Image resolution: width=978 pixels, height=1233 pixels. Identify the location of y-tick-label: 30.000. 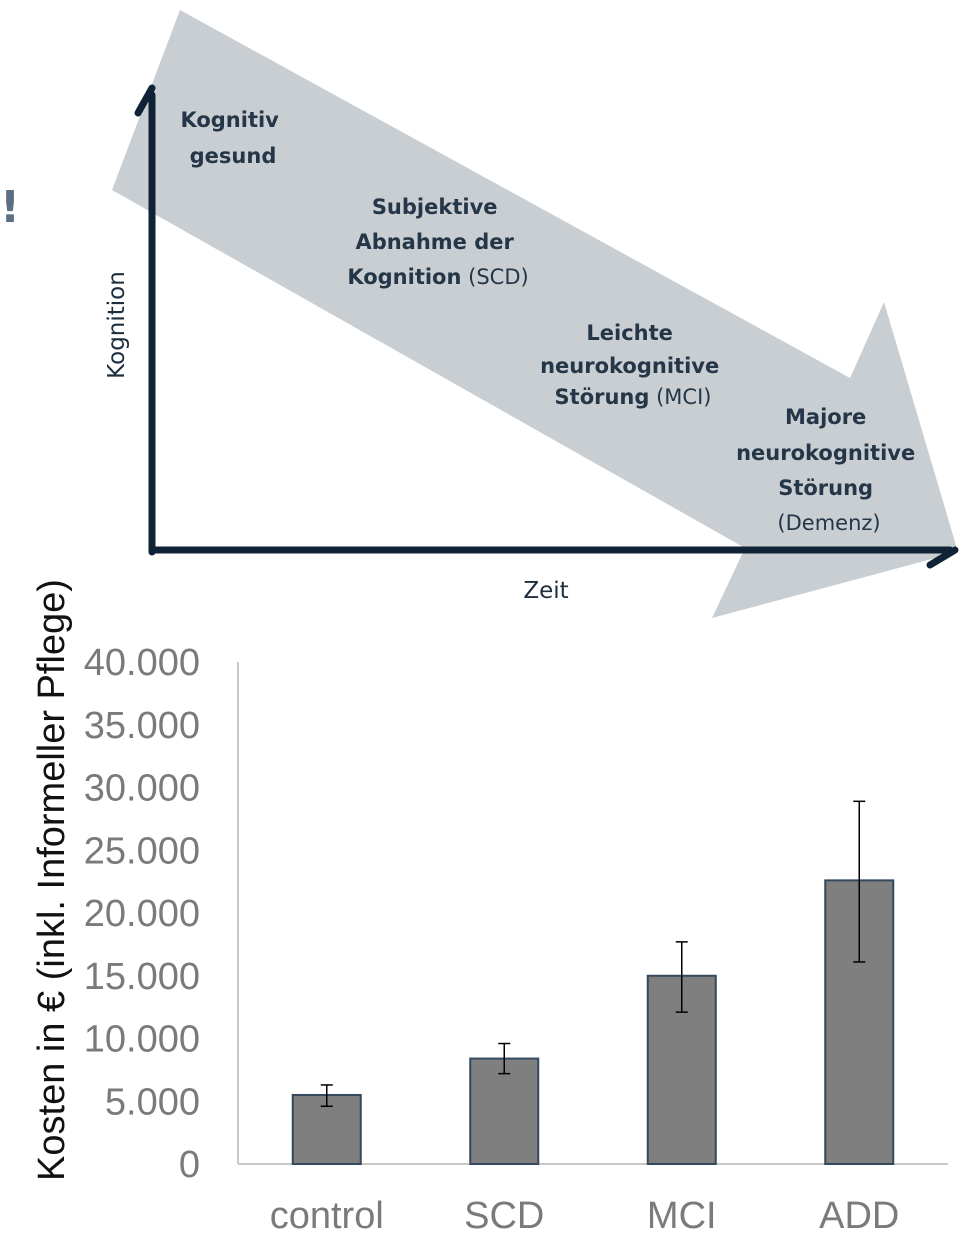
(142, 789).